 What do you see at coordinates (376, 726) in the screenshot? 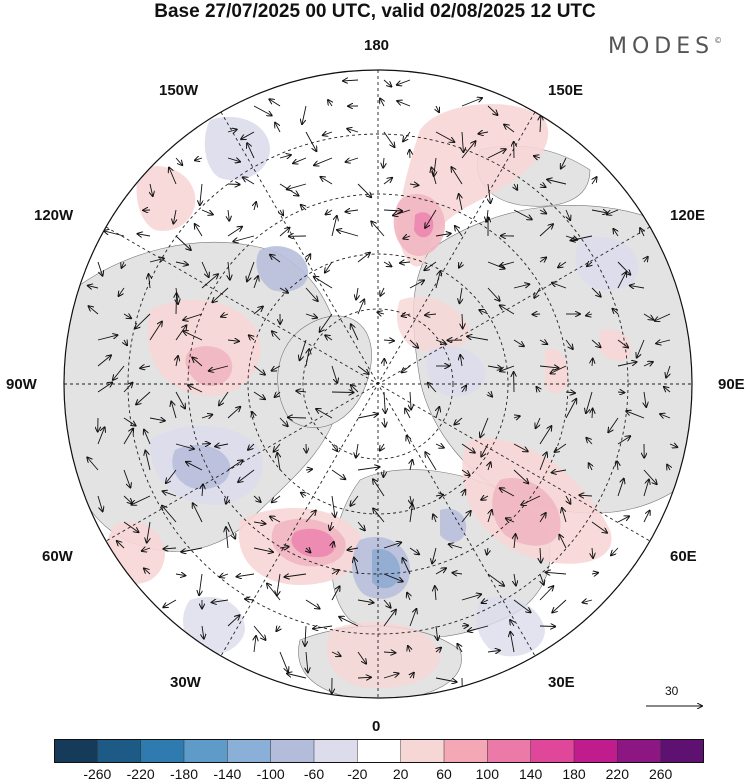
I see `lon-label-0: 0` at bounding box center [376, 726].